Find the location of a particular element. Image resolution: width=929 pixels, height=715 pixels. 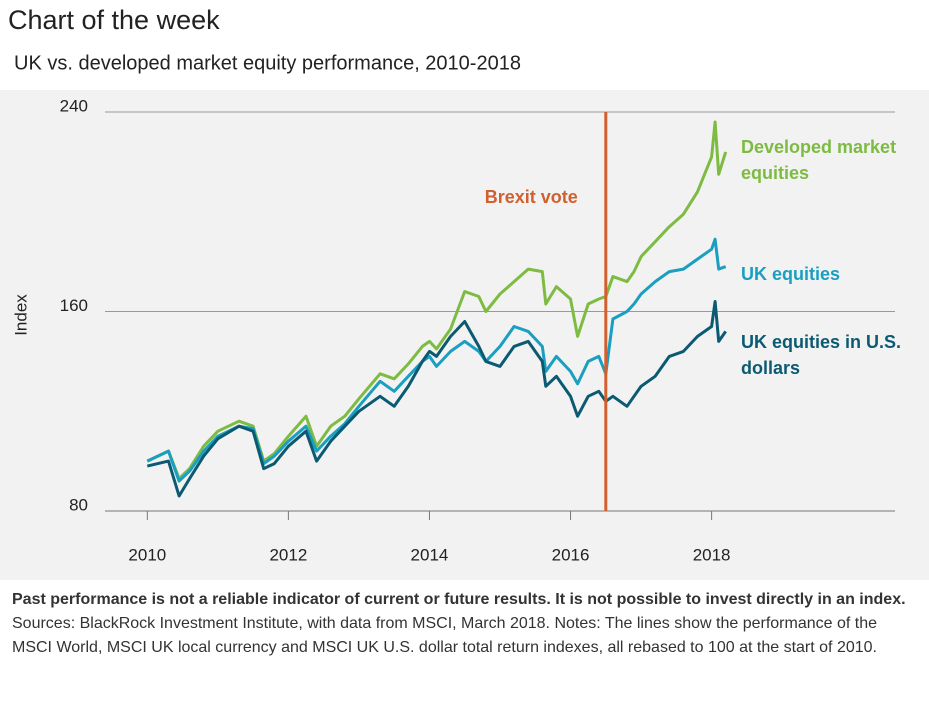

x-tick-label: 2018 is located at coordinates (712, 554).